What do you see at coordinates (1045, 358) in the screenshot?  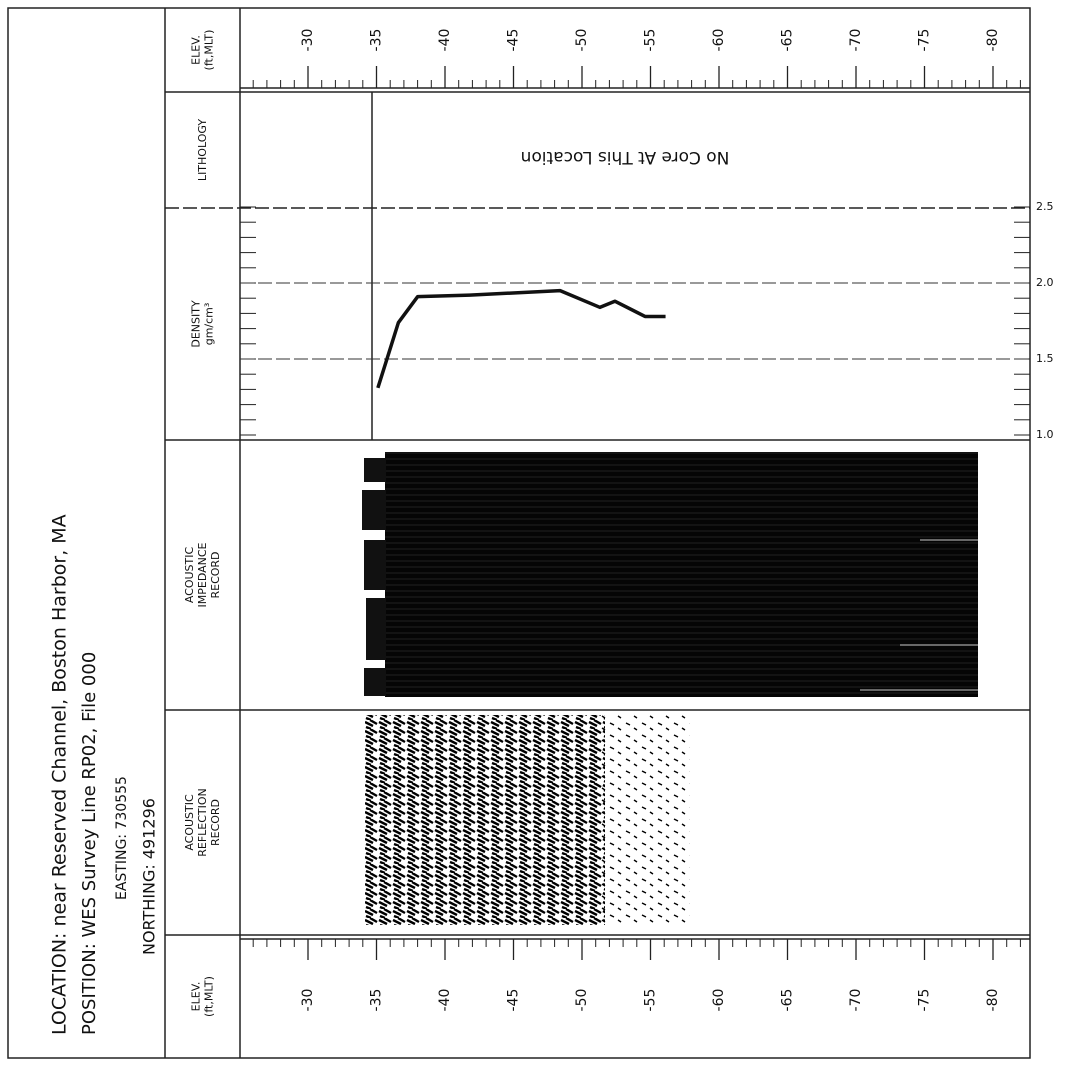 I see `y-tick-label: 1.5` at bounding box center [1045, 358].